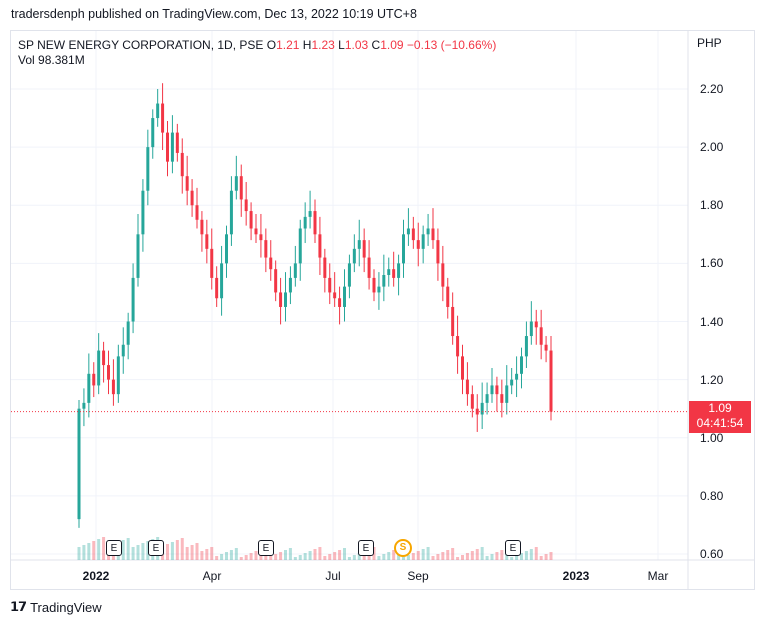 The image size is (767, 625). What do you see at coordinates (720, 423) in the screenshot?
I see `countdown-timer: 04:41:54` at bounding box center [720, 423].